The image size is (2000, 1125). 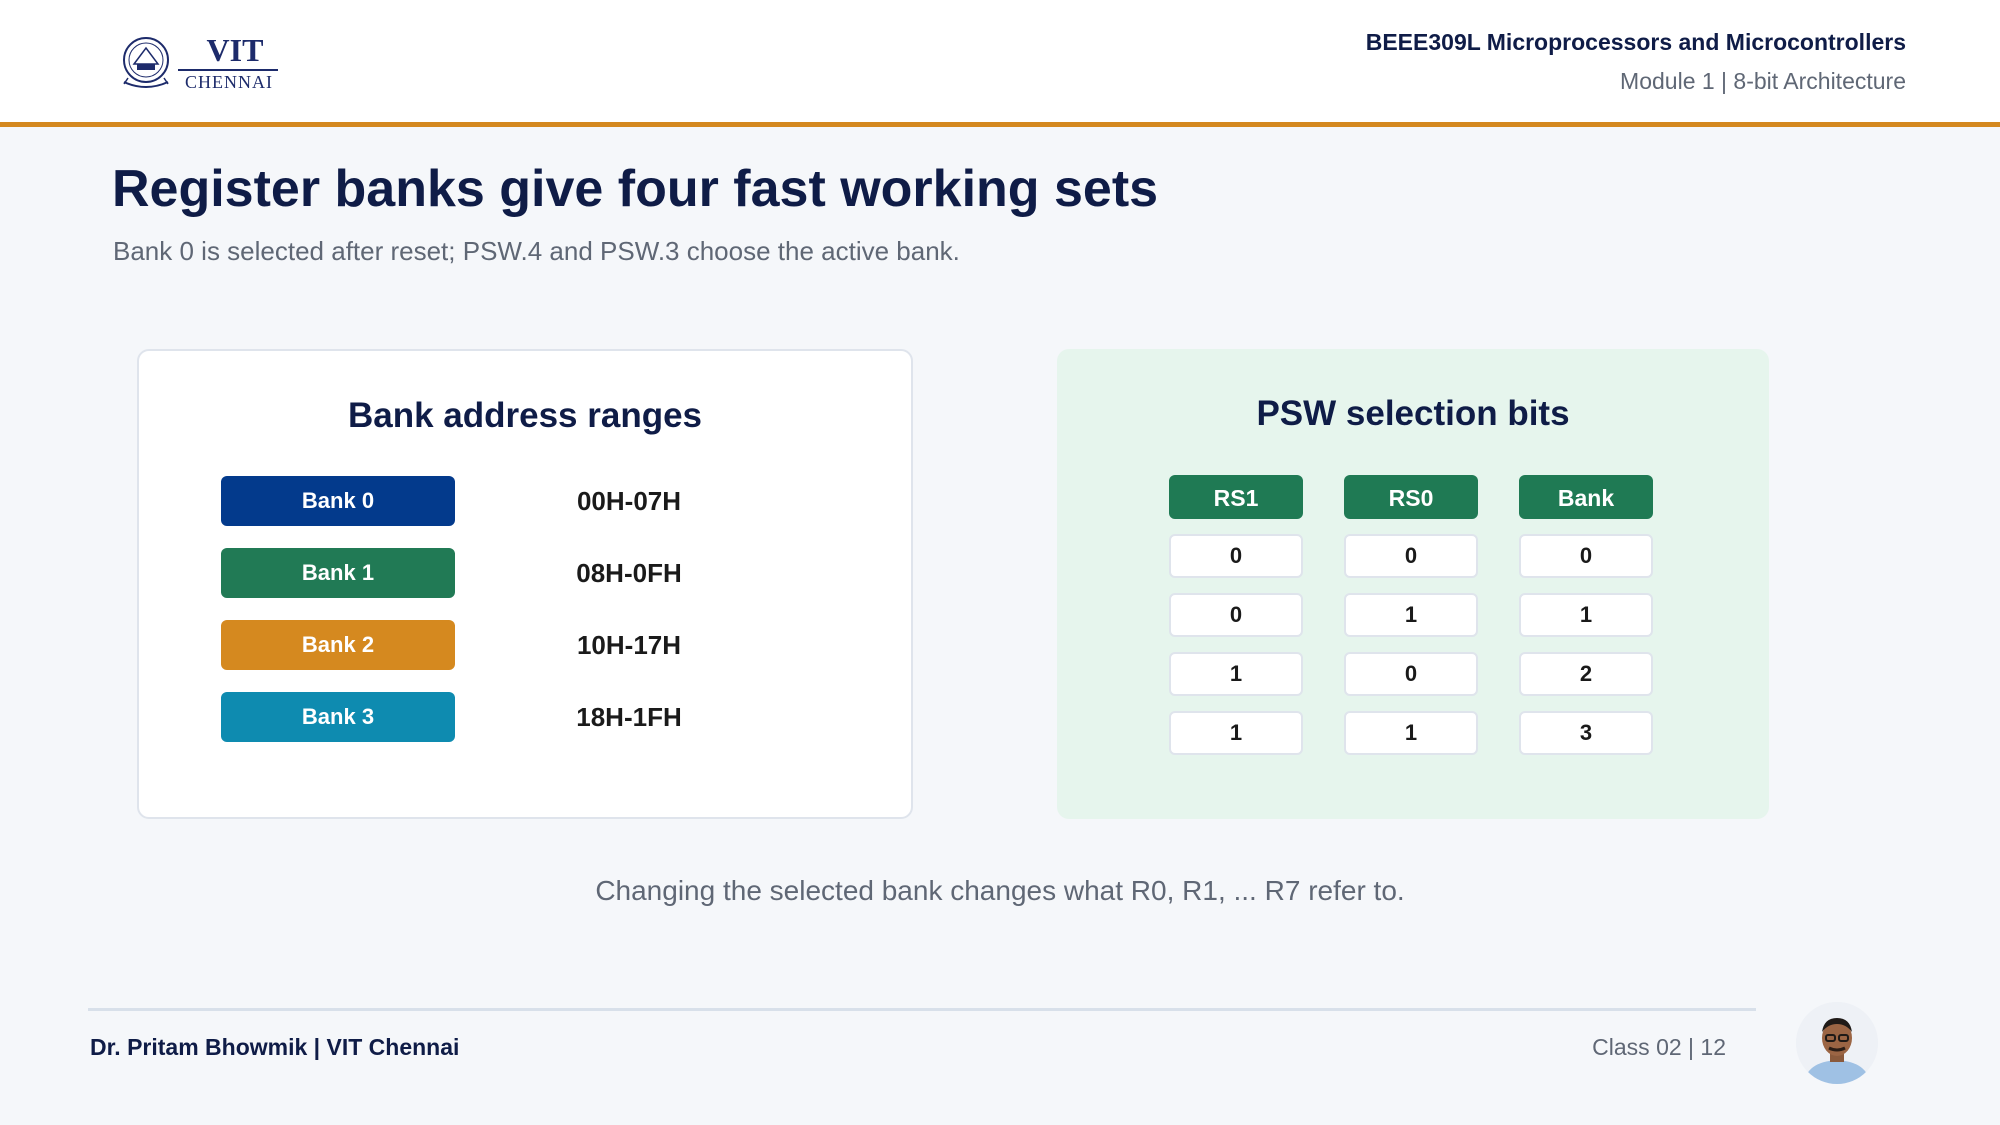 What do you see at coordinates (1411, 497) in the screenshot?
I see `psw-header-rs0: RS0` at bounding box center [1411, 497].